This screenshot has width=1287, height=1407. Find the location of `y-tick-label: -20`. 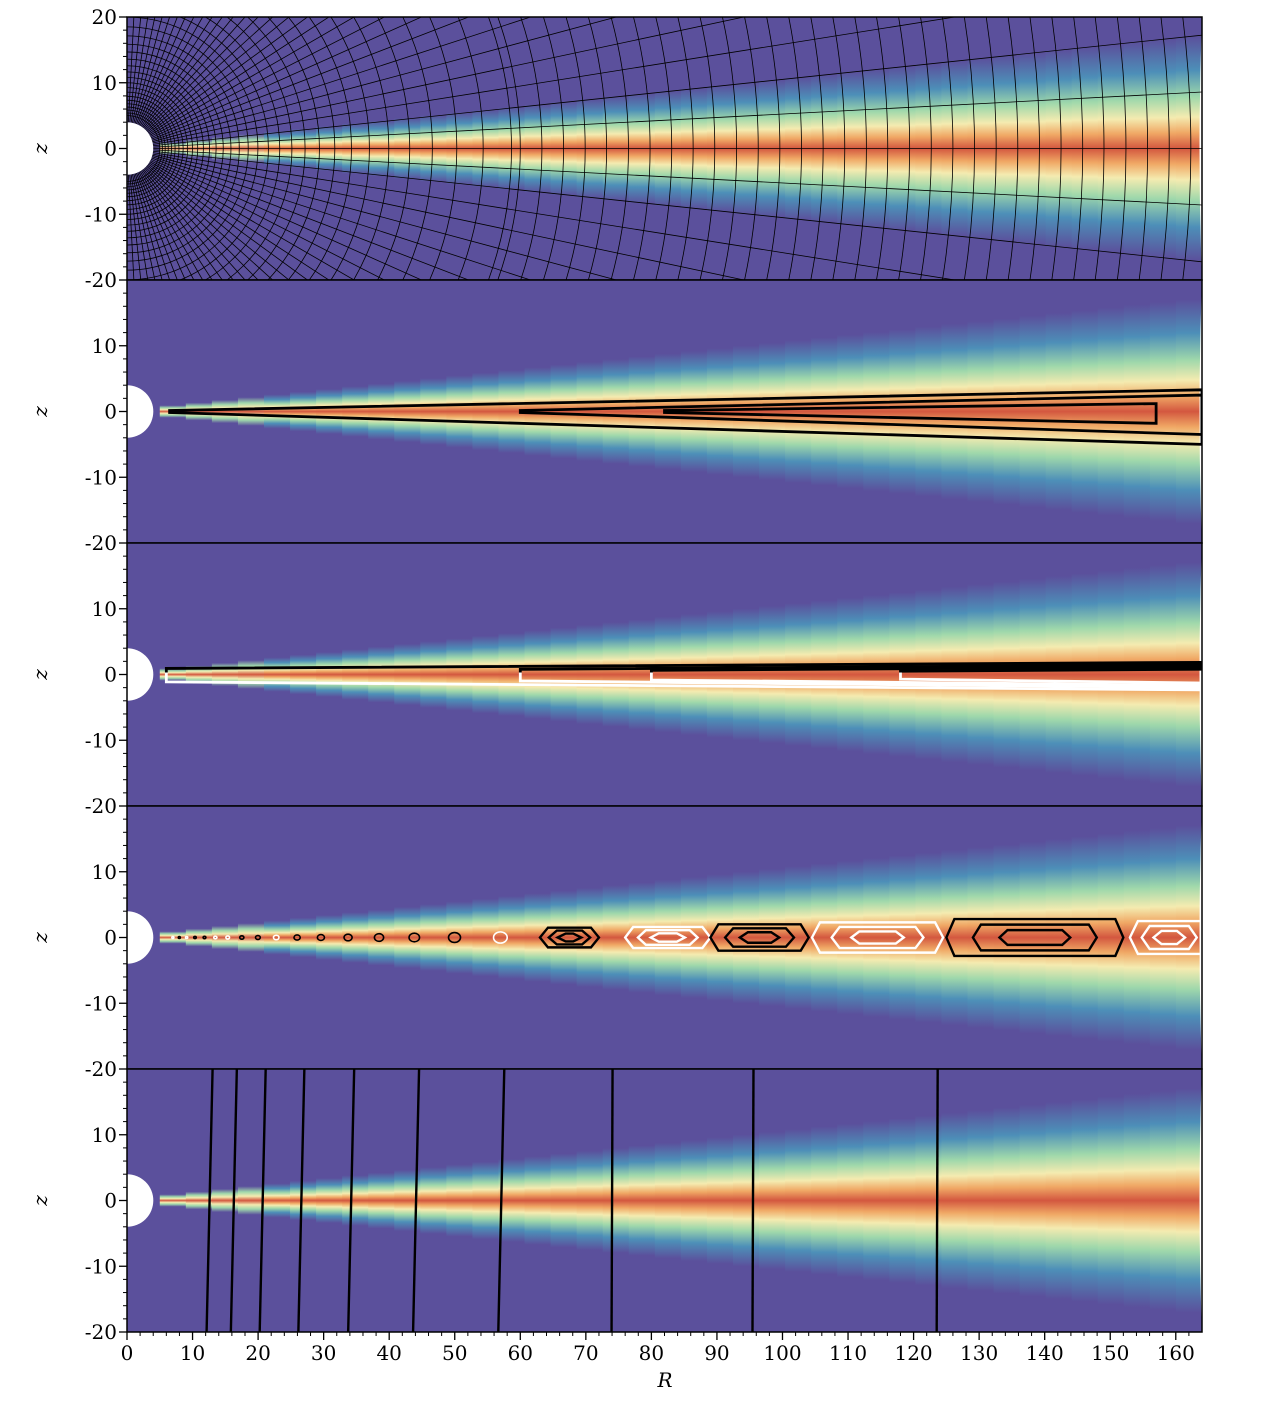

y-tick-label: -20 is located at coordinates (101, 1069).